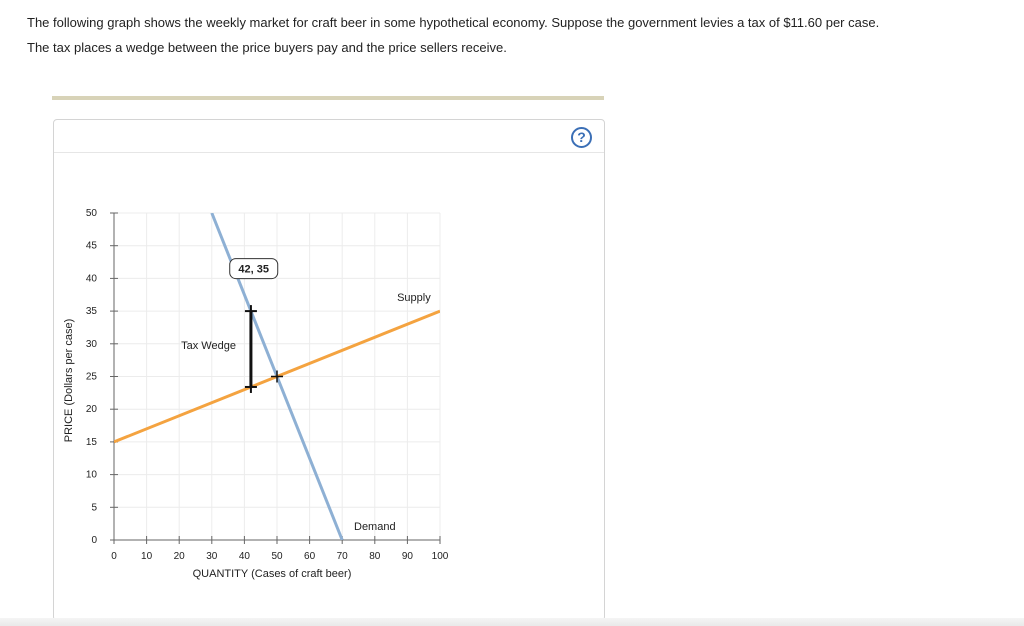 The height and width of the screenshot is (626, 1024). What do you see at coordinates (277, 556) in the screenshot?
I see `x-tick-label: 50` at bounding box center [277, 556].